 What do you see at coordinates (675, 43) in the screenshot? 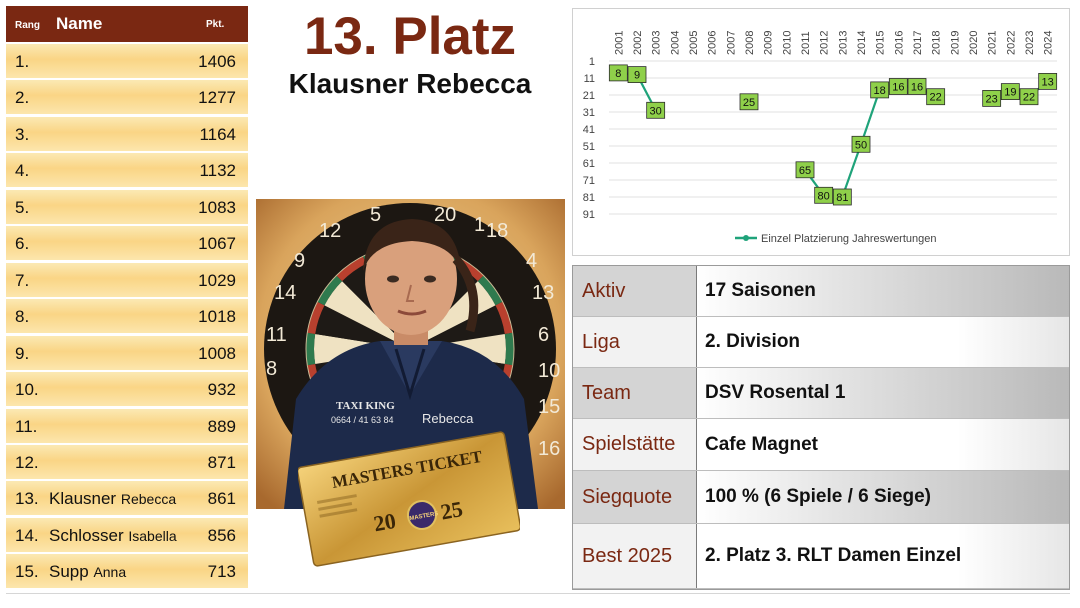
I see `chart-x-tick-label: 2004` at bounding box center [675, 43].